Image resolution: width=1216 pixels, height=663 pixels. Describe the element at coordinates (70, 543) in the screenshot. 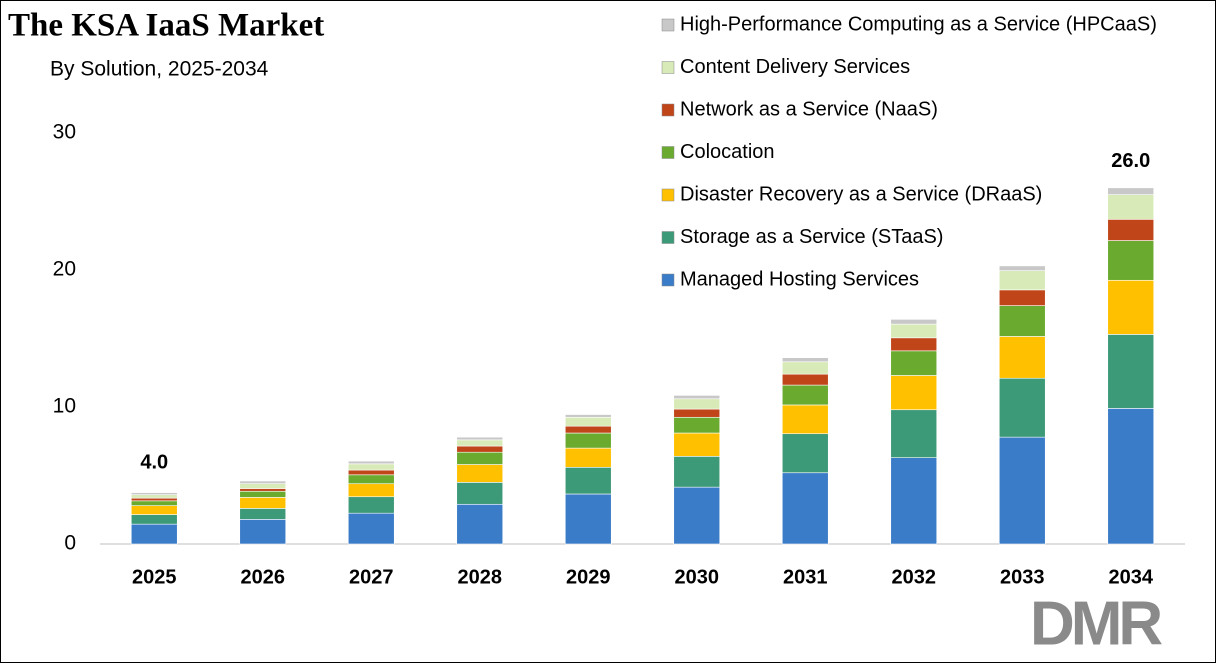

I see `y-tick-label: 0` at that location.